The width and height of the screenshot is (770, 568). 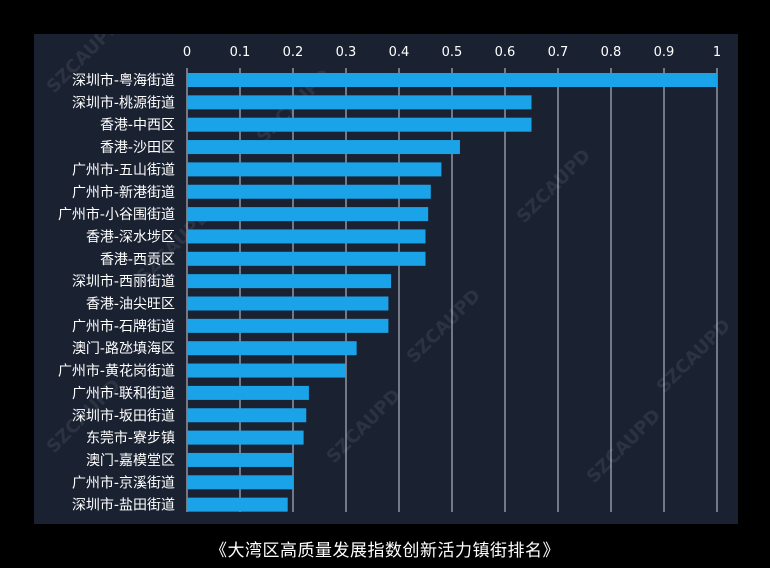 What do you see at coordinates (123, 505) in the screenshot?
I see `category-label: 深圳市-盐田街道` at bounding box center [123, 505].